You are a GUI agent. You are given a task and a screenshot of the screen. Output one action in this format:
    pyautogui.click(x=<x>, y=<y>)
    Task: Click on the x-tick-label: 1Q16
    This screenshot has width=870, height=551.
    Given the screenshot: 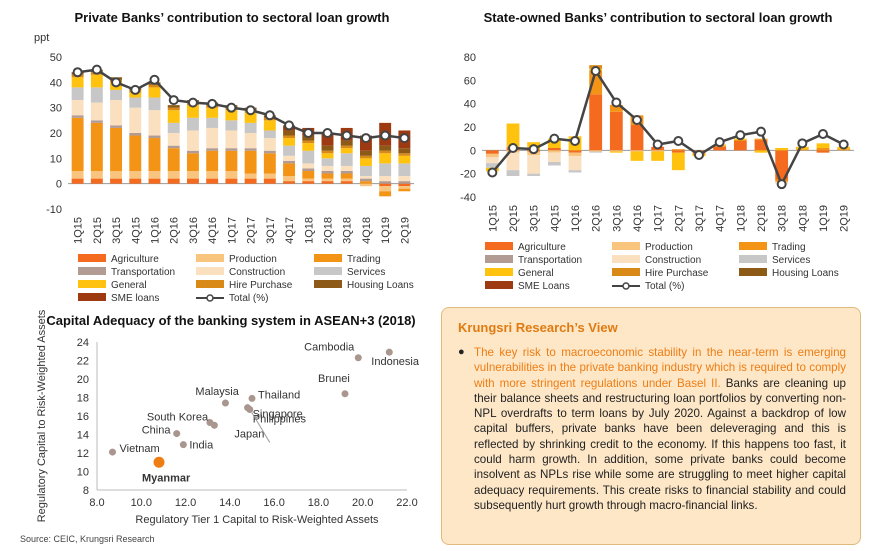 What is the action you would take?
    pyautogui.click(x=576, y=218)
    